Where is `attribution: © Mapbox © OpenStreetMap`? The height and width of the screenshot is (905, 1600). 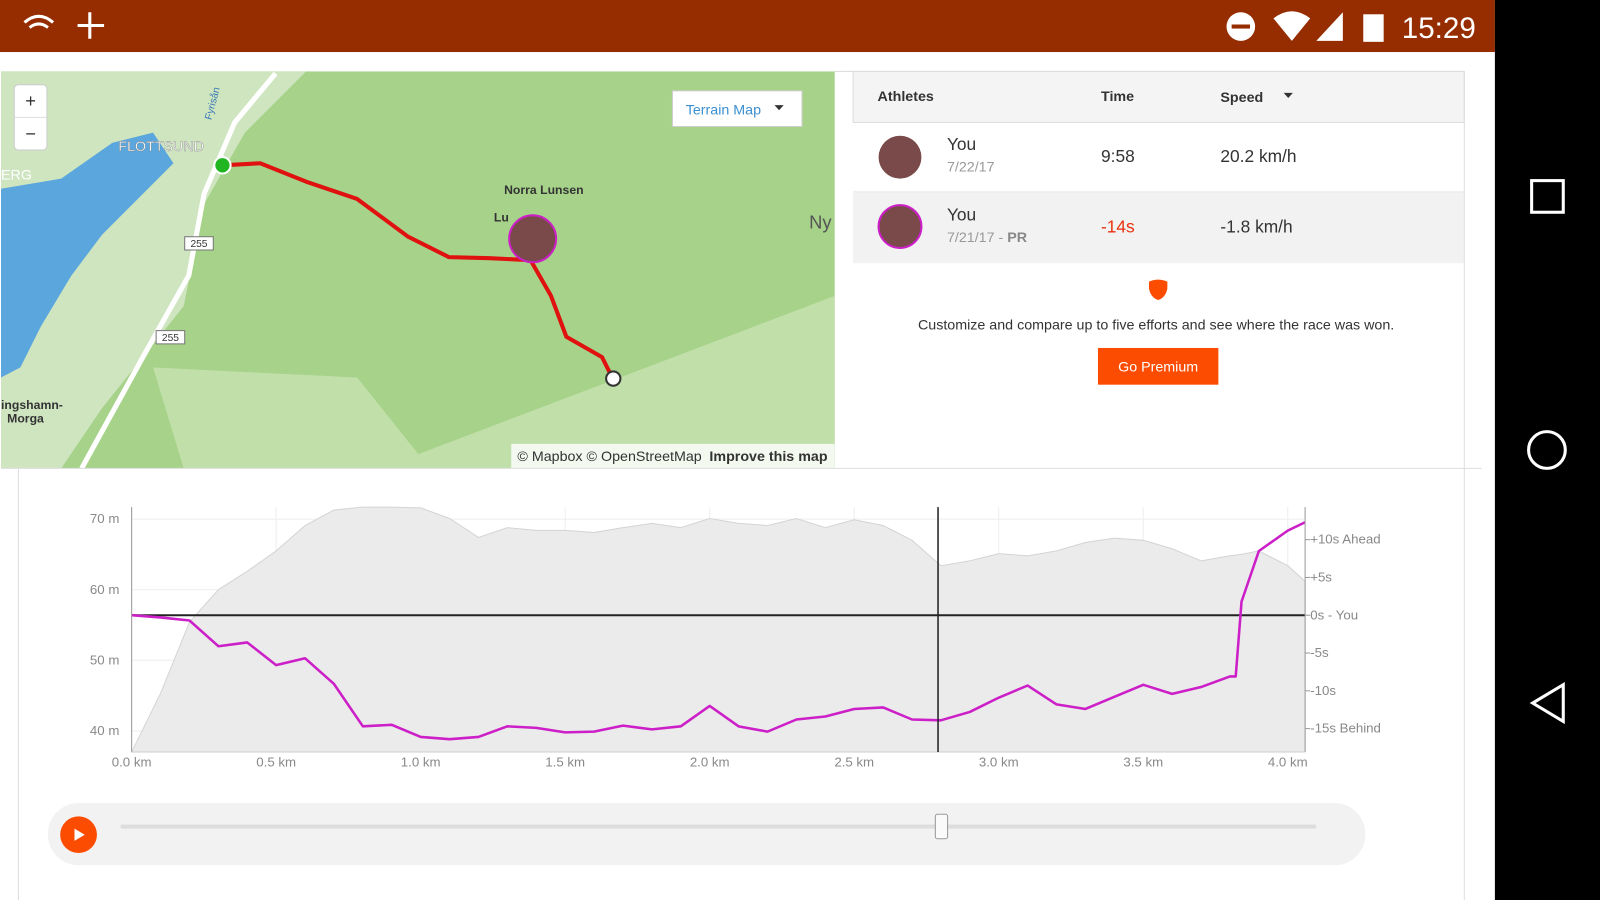 attribution: © Mapbox © OpenStreetMap is located at coordinates (609, 457).